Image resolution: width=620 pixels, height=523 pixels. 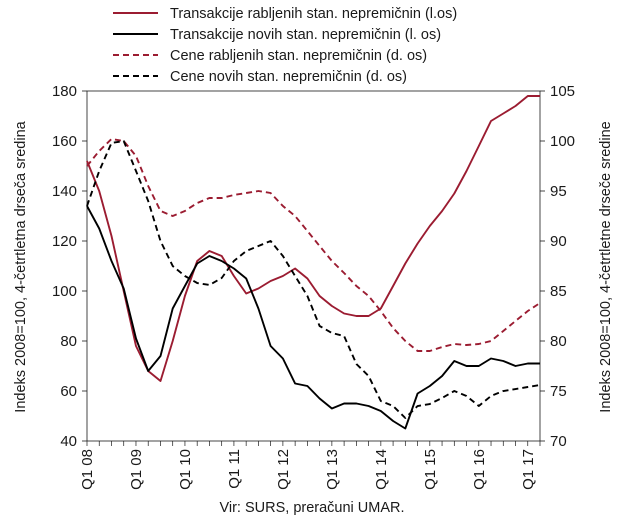 What do you see at coordinates (64, 91) in the screenshot?
I see `y-left-tick-label: 180` at bounding box center [64, 91].